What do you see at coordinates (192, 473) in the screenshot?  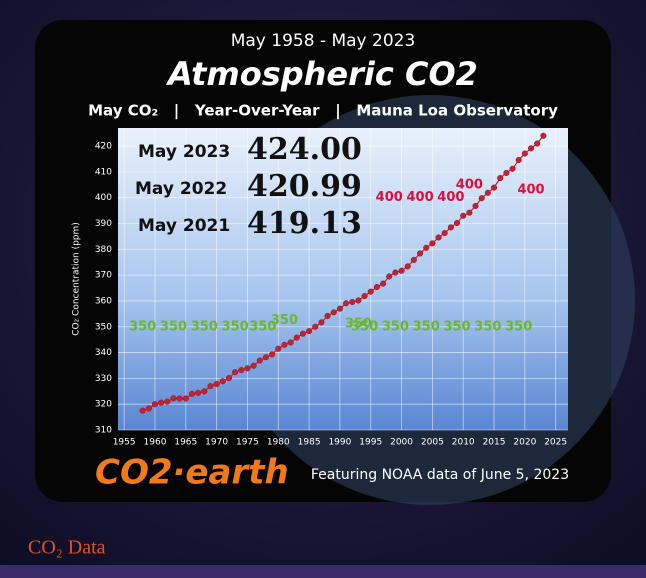 I see `logo: CO2·earth` at bounding box center [192, 473].